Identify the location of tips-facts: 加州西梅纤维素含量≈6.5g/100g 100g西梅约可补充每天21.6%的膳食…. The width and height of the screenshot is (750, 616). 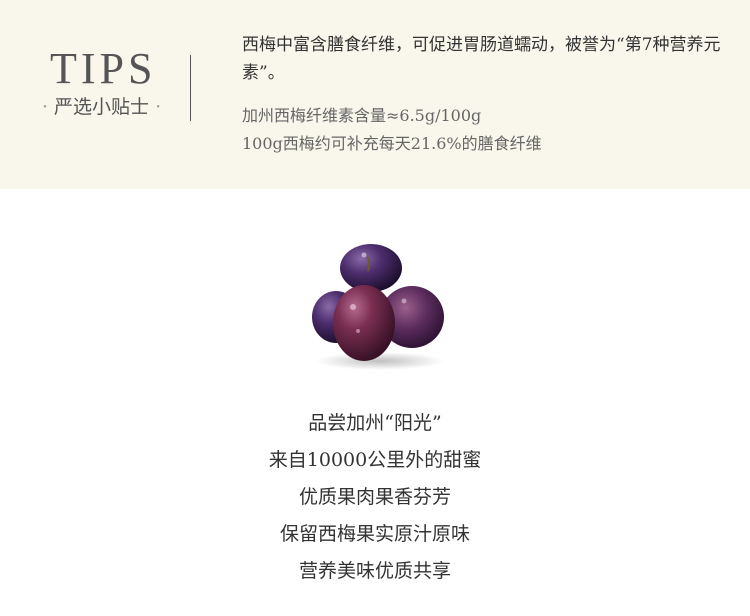
(482, 130).